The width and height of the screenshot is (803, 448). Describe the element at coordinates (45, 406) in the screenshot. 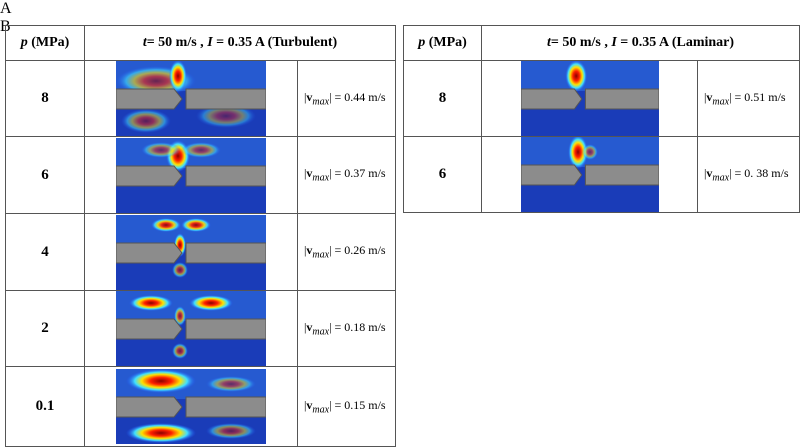

I see `pressure: 0.1` at that location.